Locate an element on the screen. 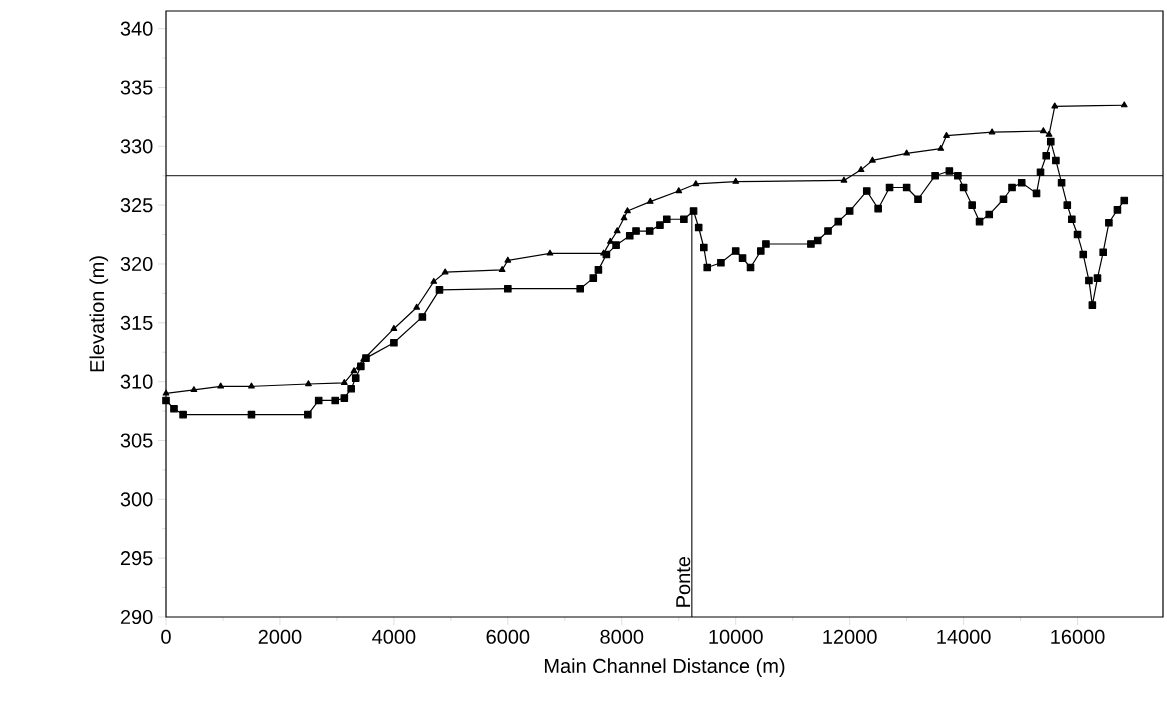 This screenshot has height=720, width=1167. y-tick-label: 320 is located at coordinates (136, 264).